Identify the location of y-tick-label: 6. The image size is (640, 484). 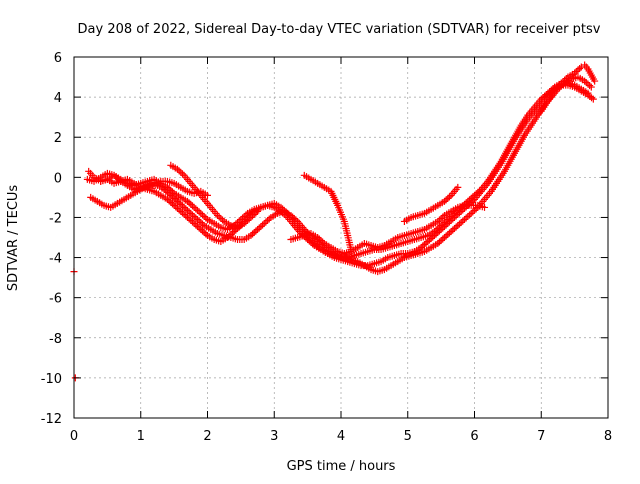
(58, 58).